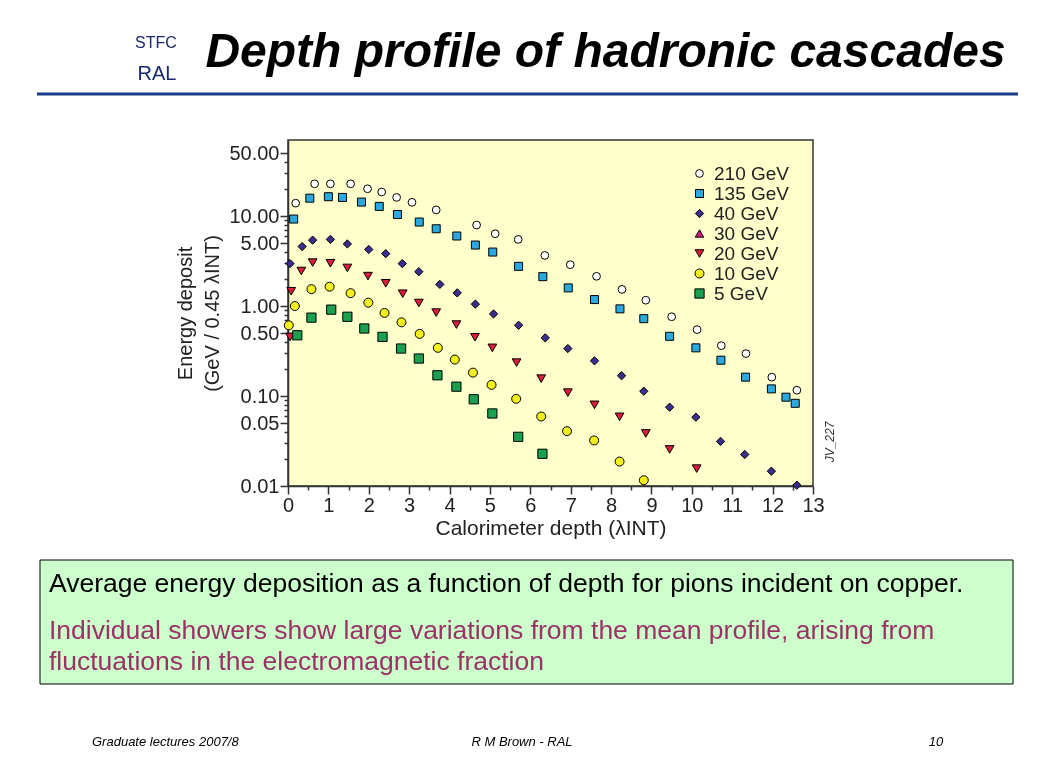 The height and width of the screenshot is (760, 1040). Describe the element at coordinates (773, 504) in the screenshot. I see `x-tick-label: 12` at that location.